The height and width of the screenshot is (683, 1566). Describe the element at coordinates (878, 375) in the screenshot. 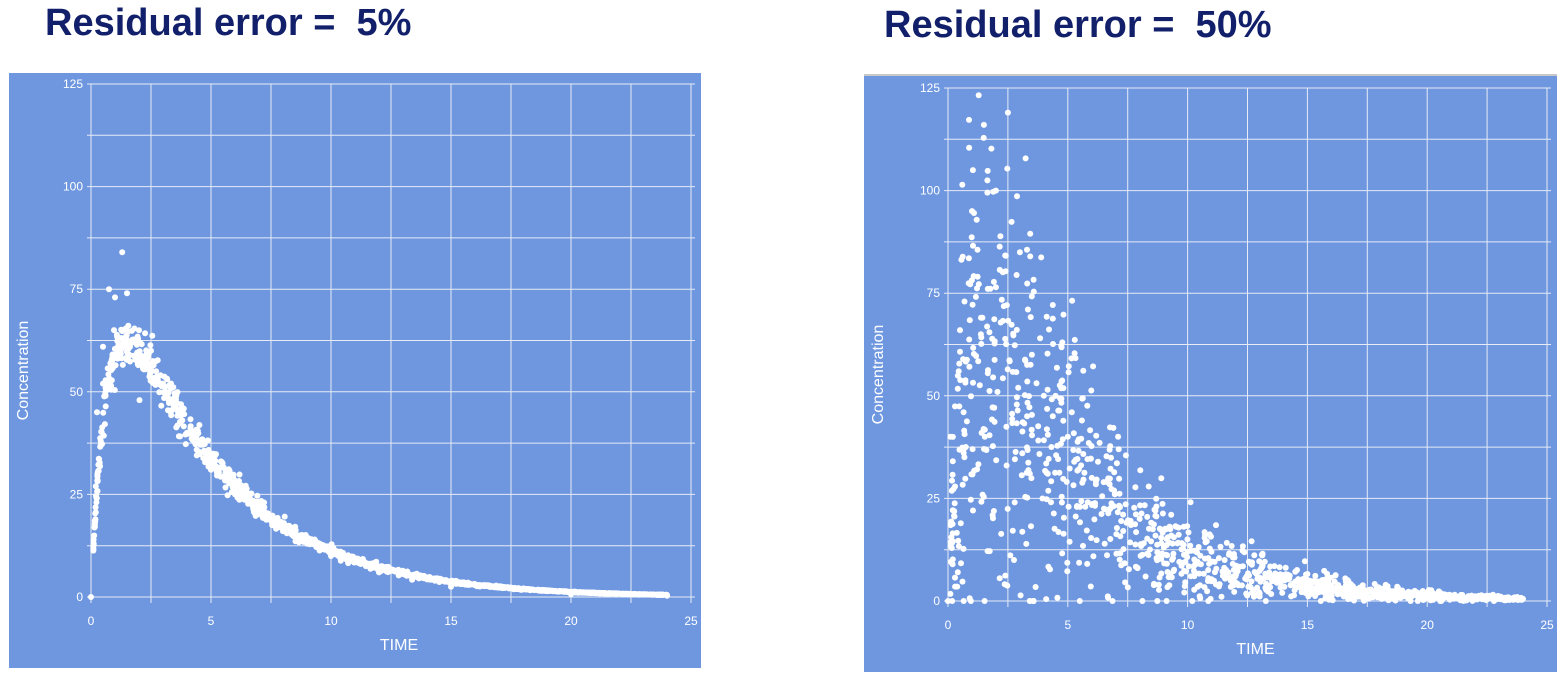

I see `y-axis-title: Concentration` at that location.